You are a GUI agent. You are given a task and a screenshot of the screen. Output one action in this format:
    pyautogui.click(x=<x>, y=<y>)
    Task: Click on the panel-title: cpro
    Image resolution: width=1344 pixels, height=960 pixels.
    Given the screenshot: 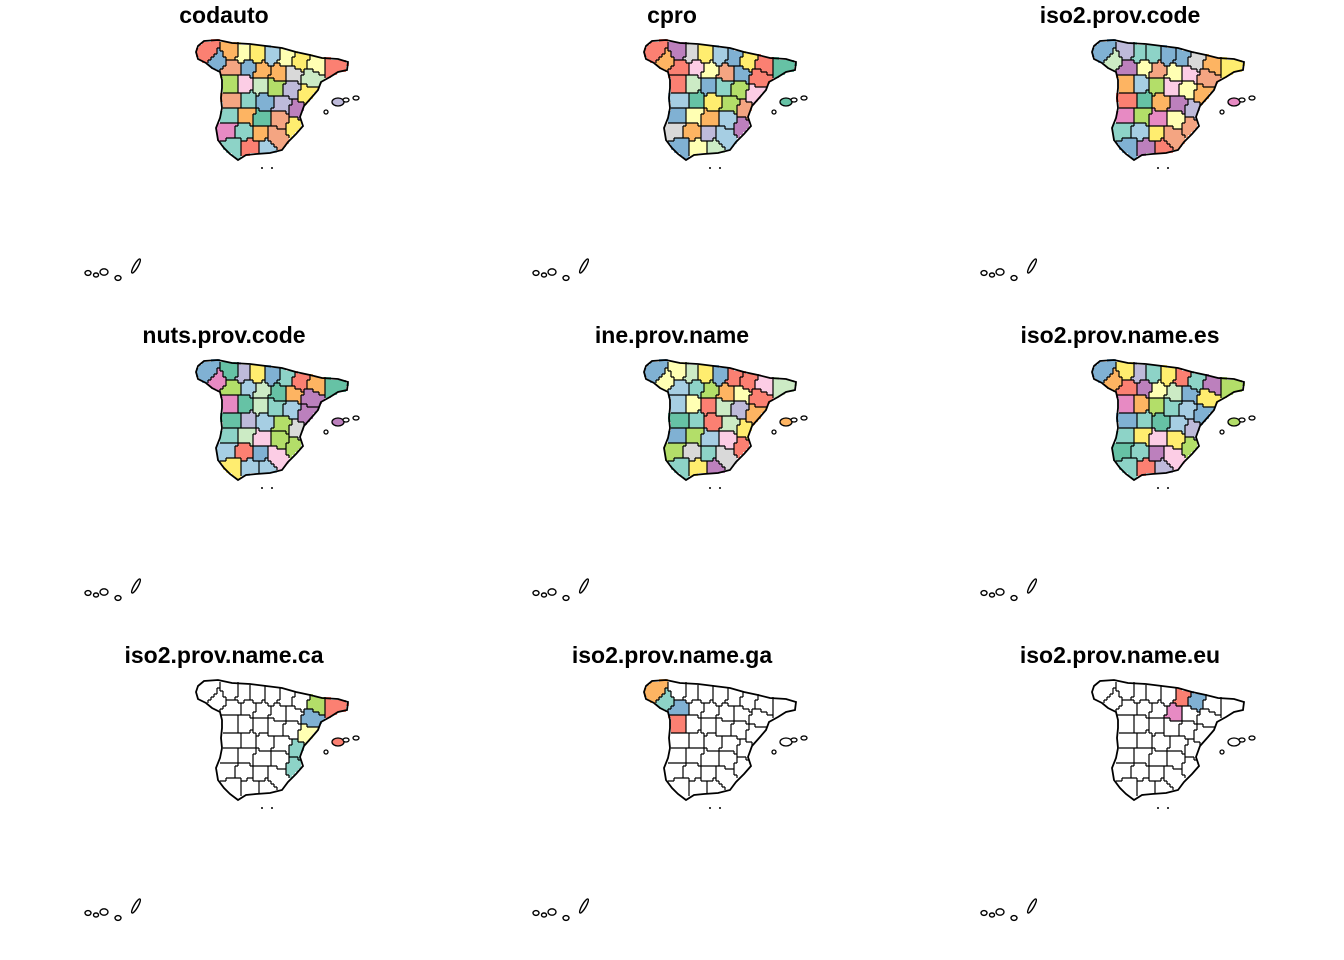 What is the action you would take?
    pyautogui.click(x=672, y=15)
    